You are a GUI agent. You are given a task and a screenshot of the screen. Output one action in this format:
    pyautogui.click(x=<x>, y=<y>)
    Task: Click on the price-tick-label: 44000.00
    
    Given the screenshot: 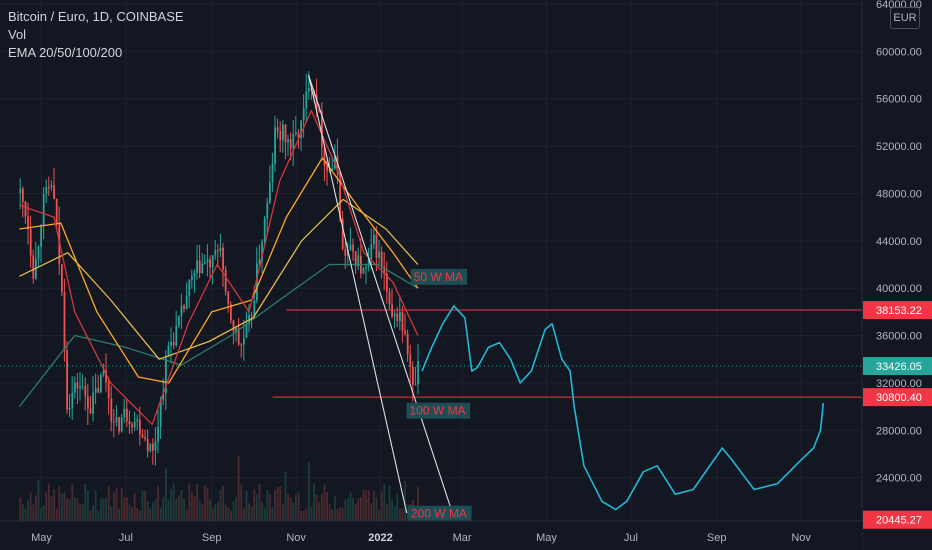 What is the action you would take?
    pyautogui.click(x=899, y=242)
    